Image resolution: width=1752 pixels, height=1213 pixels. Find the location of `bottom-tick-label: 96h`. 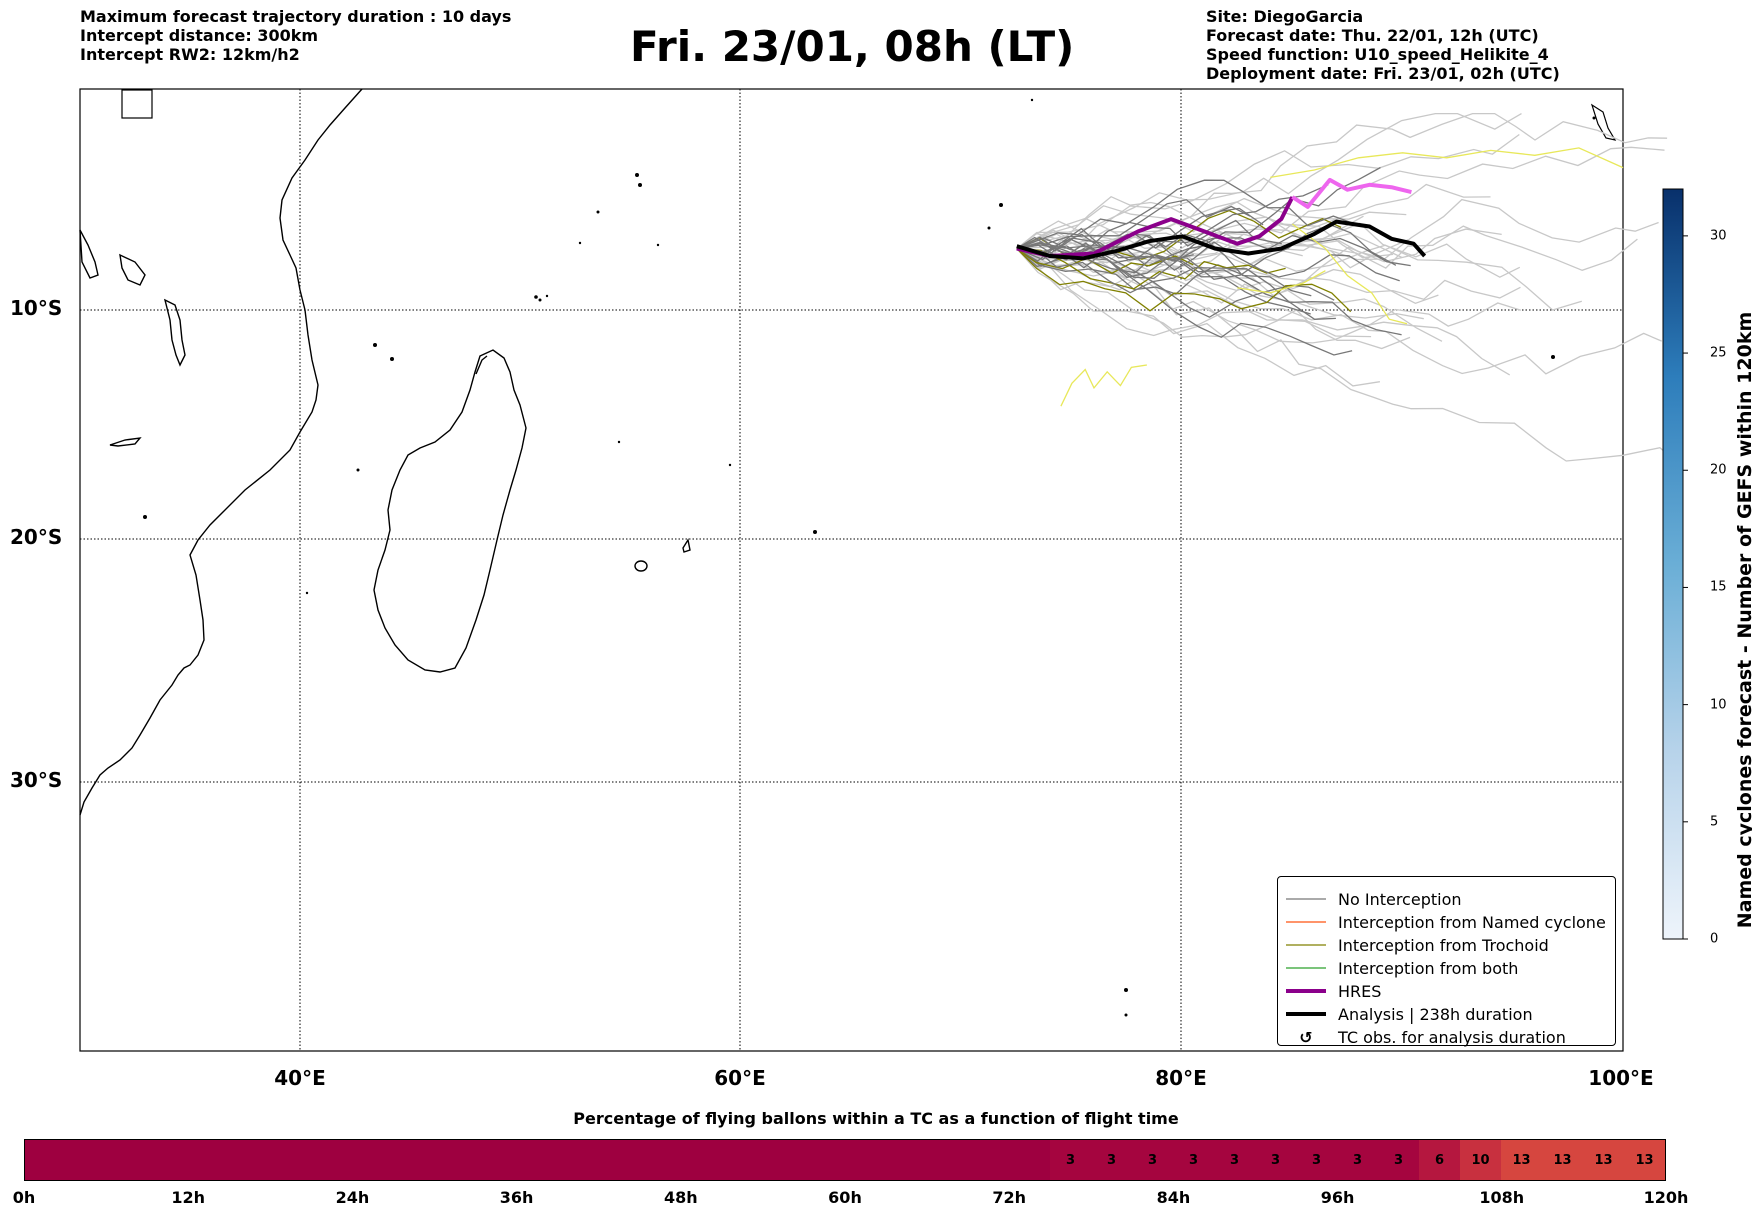

bottom-tick-label: 96h is located at coordinates (1337, 1197).